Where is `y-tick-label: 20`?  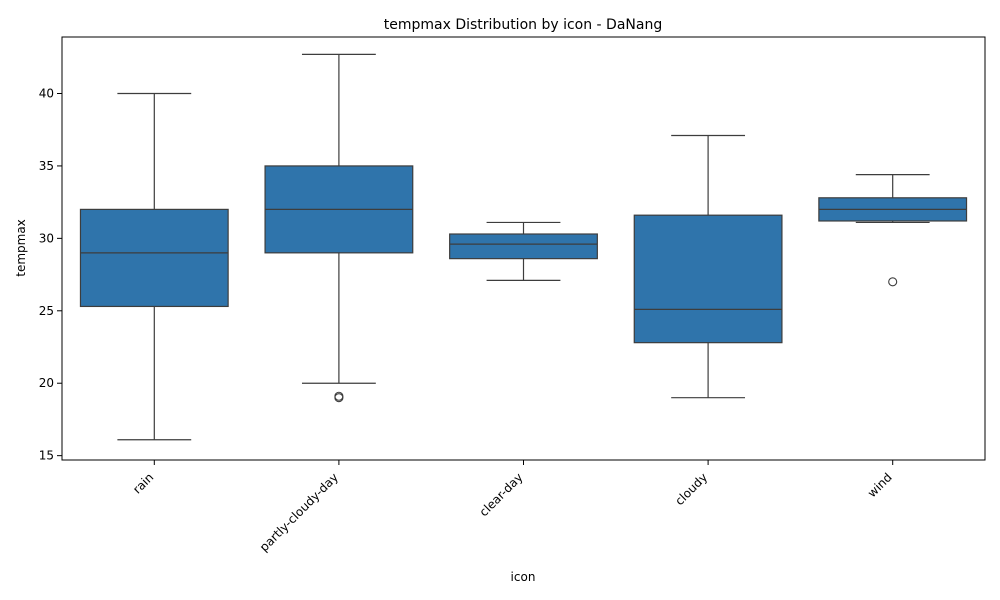
y-tick-label: 20 is located at coordinates (46, 383).